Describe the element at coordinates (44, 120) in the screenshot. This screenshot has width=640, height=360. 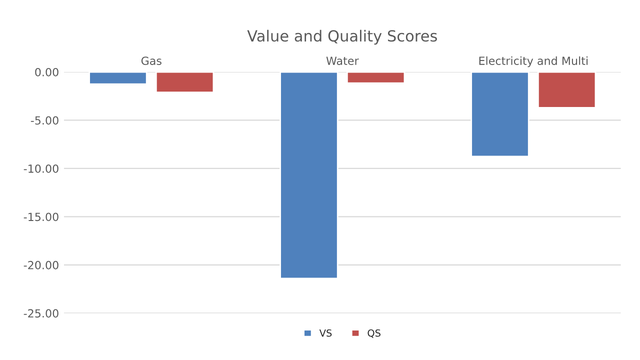
I see `y-tick-label: -5.00` at that location.